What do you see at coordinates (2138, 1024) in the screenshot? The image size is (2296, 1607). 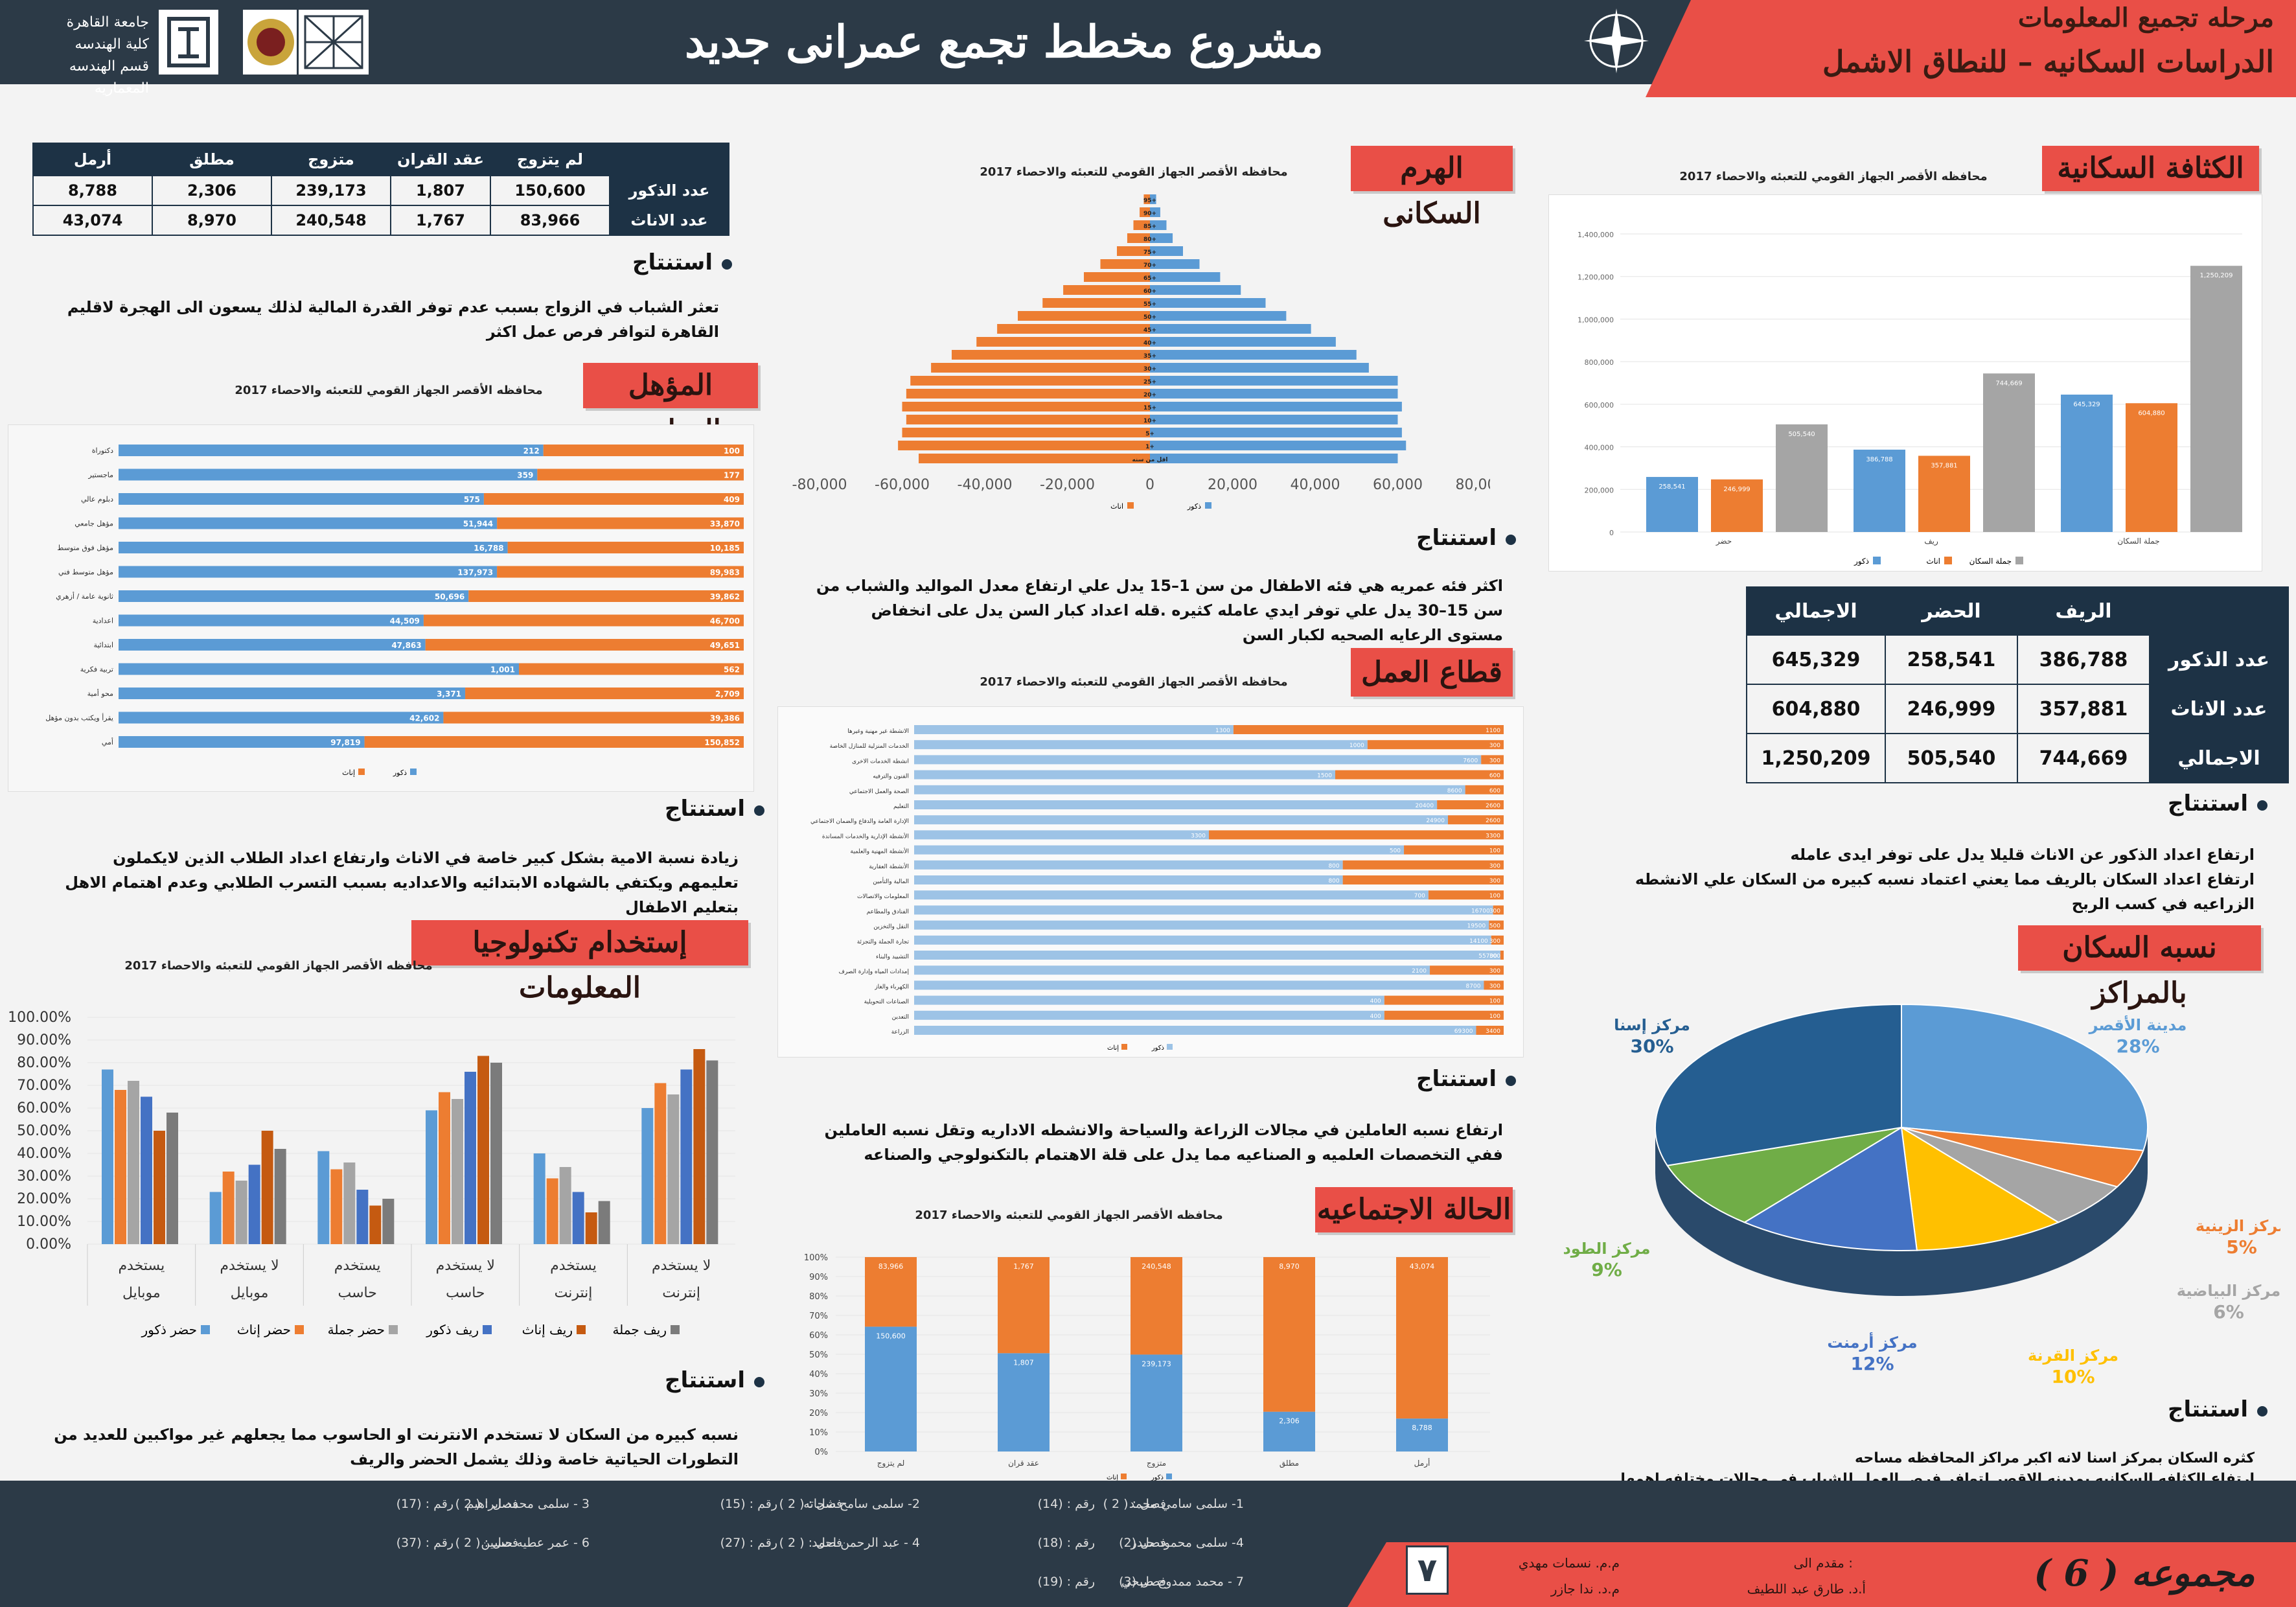 I see `pie-slice-name: مدينة الأقصر` at bounding box center [2138, 1024].